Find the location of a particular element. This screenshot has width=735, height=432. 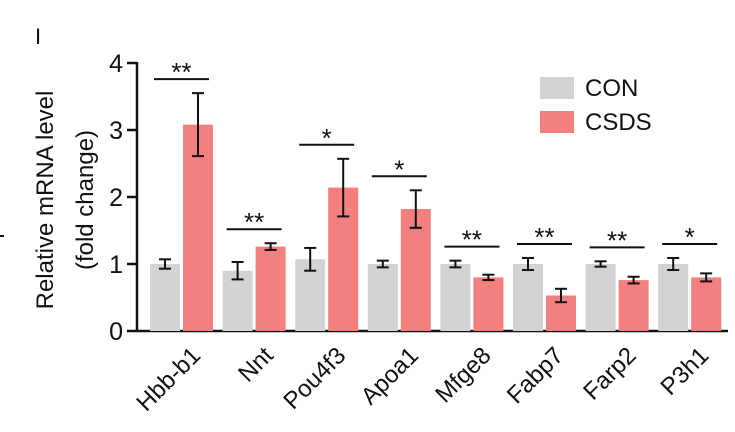

legend-label-csds: CSDS is located at coordinates (618, 122).